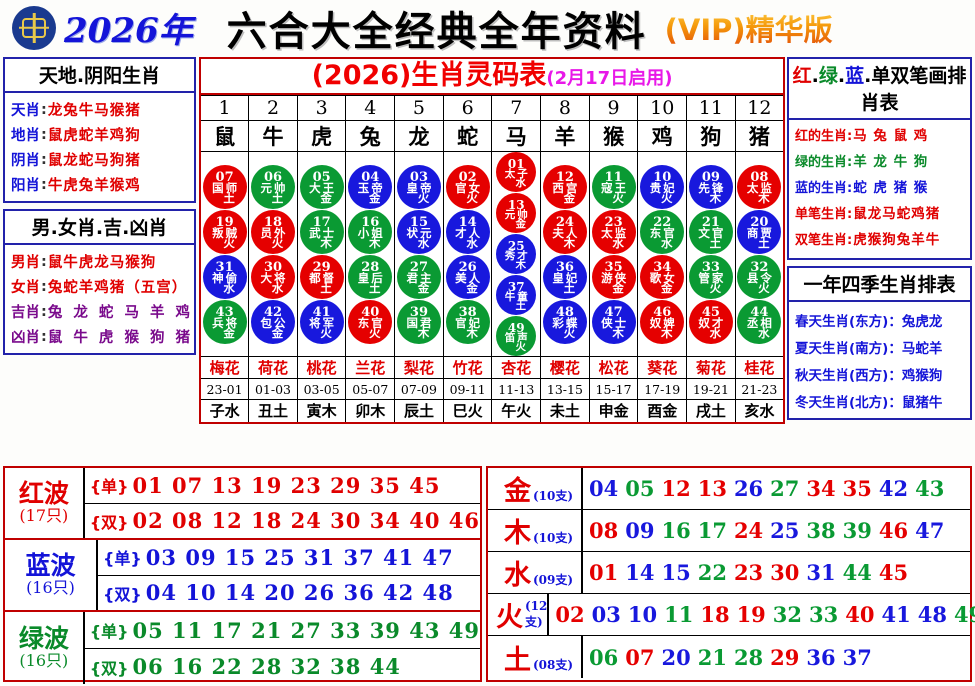  I want to click on element-number: 24, so click(748, 530).